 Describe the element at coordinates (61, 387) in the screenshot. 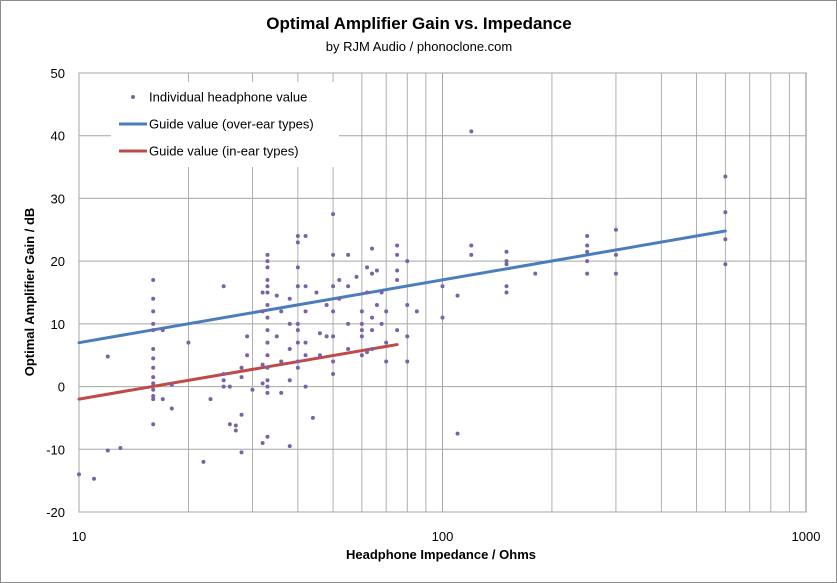

I see `y-tick-label: 0` at that location.